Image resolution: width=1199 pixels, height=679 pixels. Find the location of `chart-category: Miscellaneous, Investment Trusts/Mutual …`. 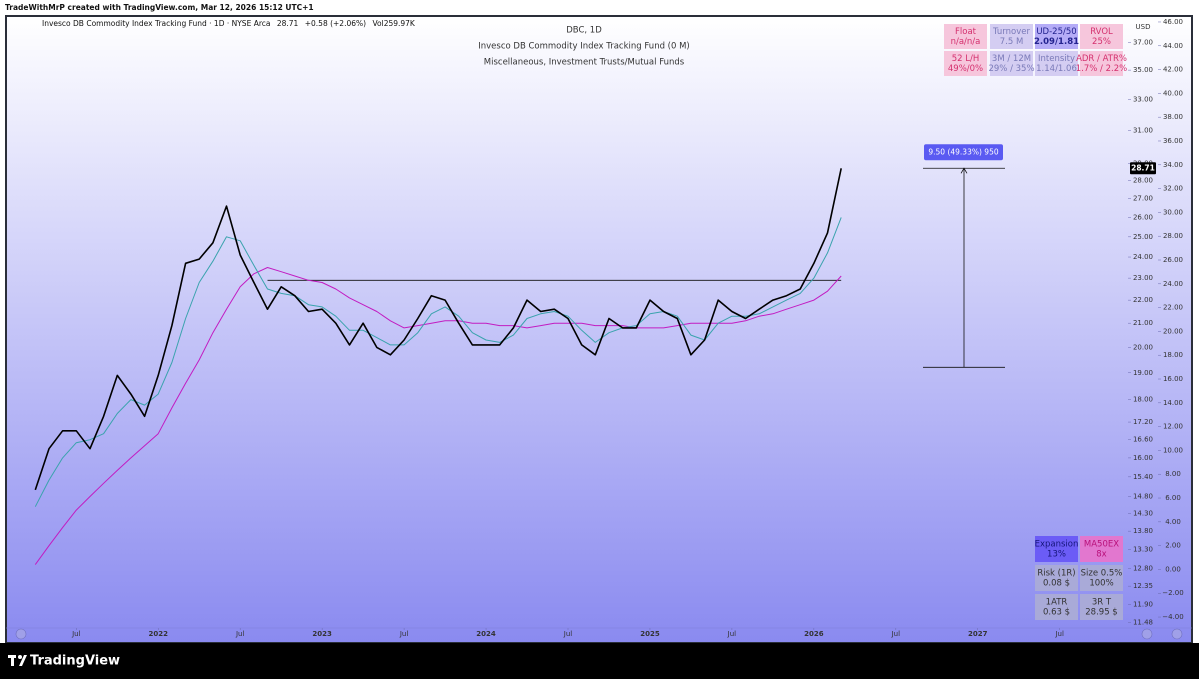

chart-category: Miscellaneous, Investment Trusts/Mutual … is located at coordinates (584, 63).